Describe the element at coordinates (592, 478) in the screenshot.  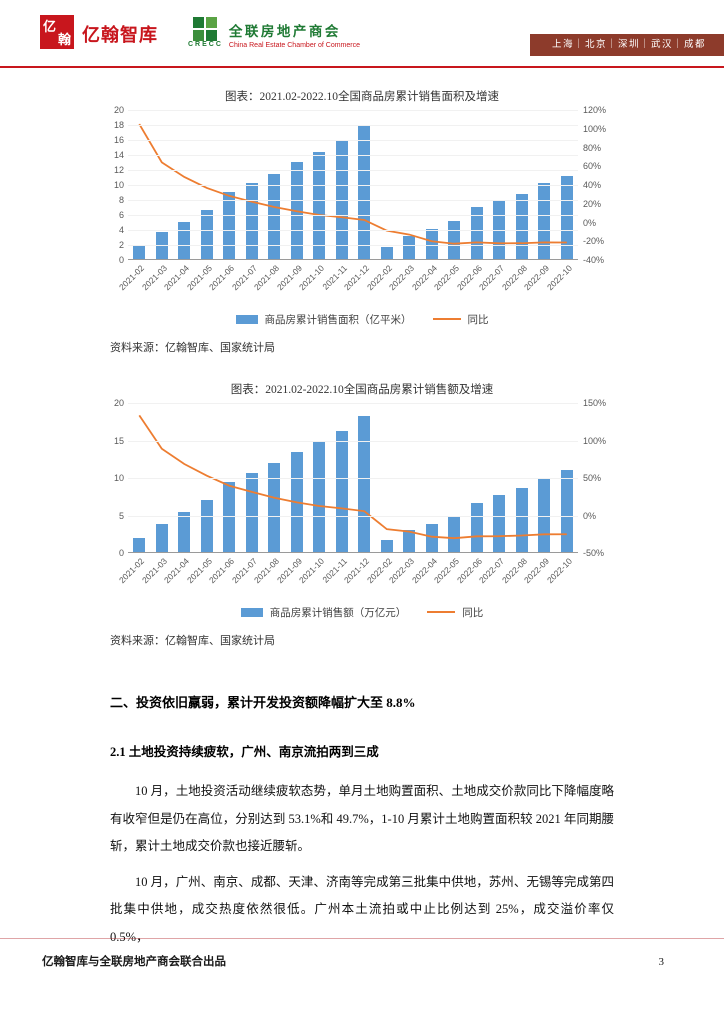
I see `y-axis-tick-right: 50%` at that location.